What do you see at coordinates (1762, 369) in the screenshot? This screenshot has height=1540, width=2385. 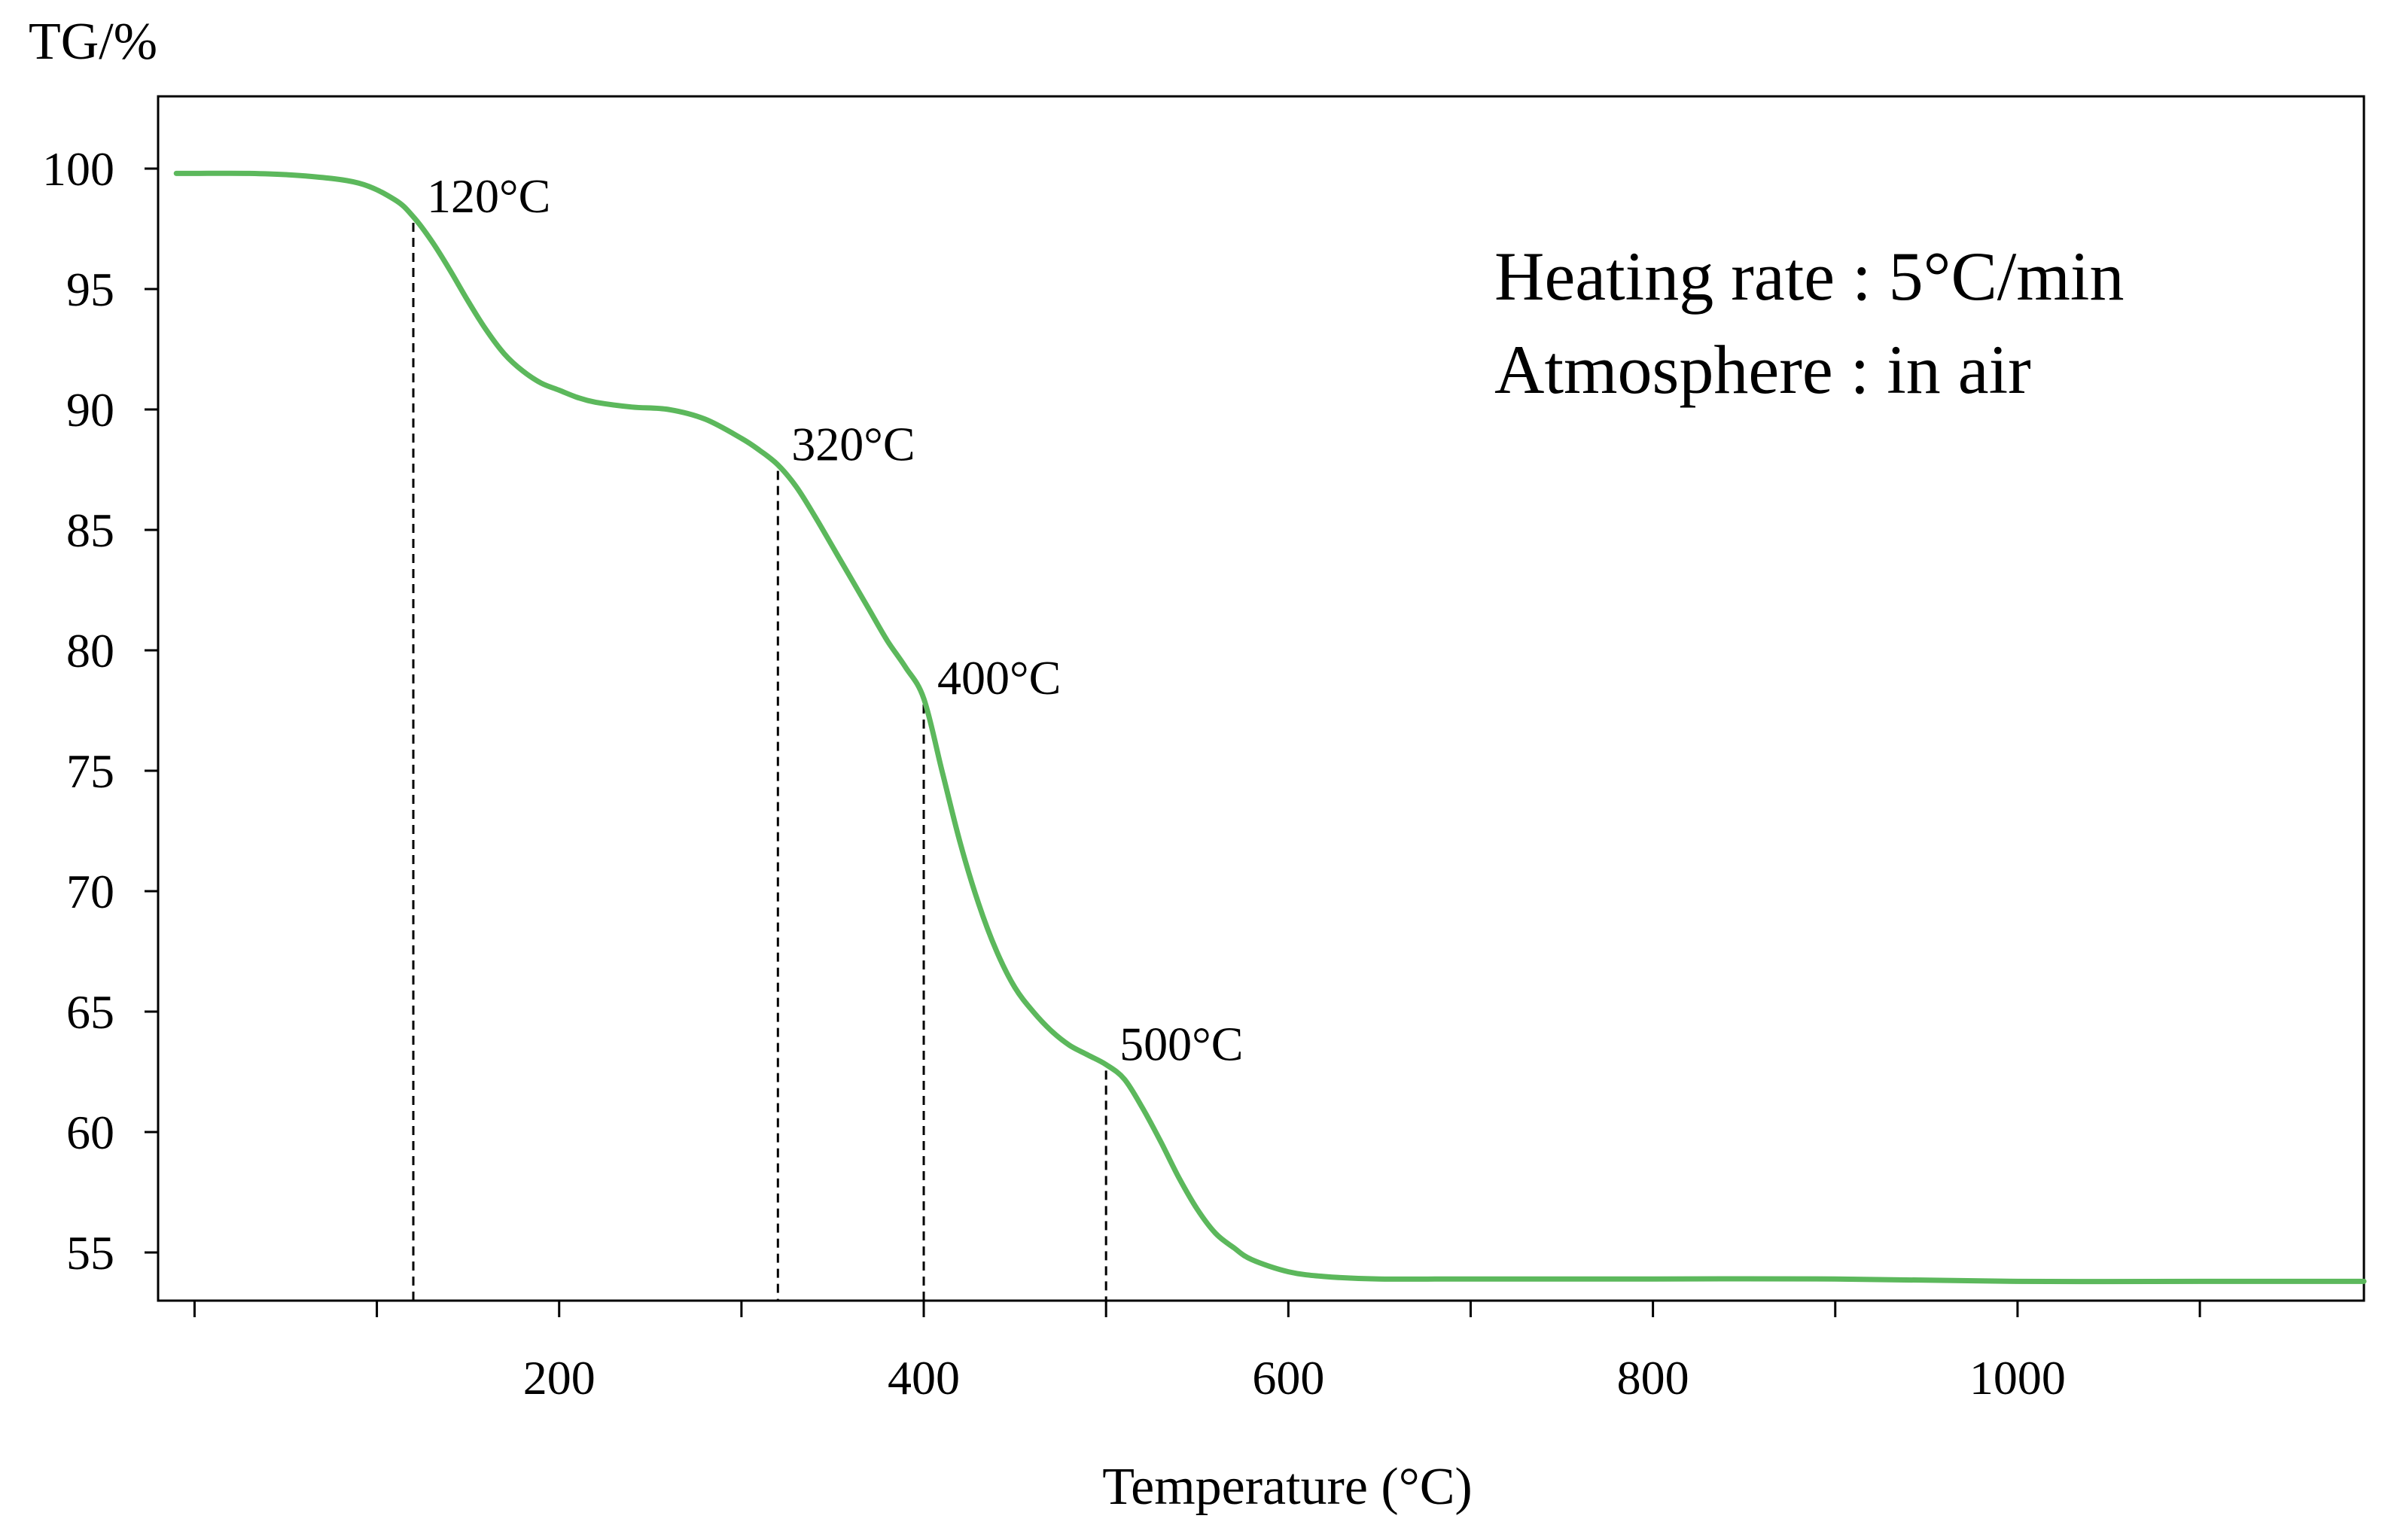 I see `atmosphere-note: Atmosphere : in air` at bounding box center [1762, 369].